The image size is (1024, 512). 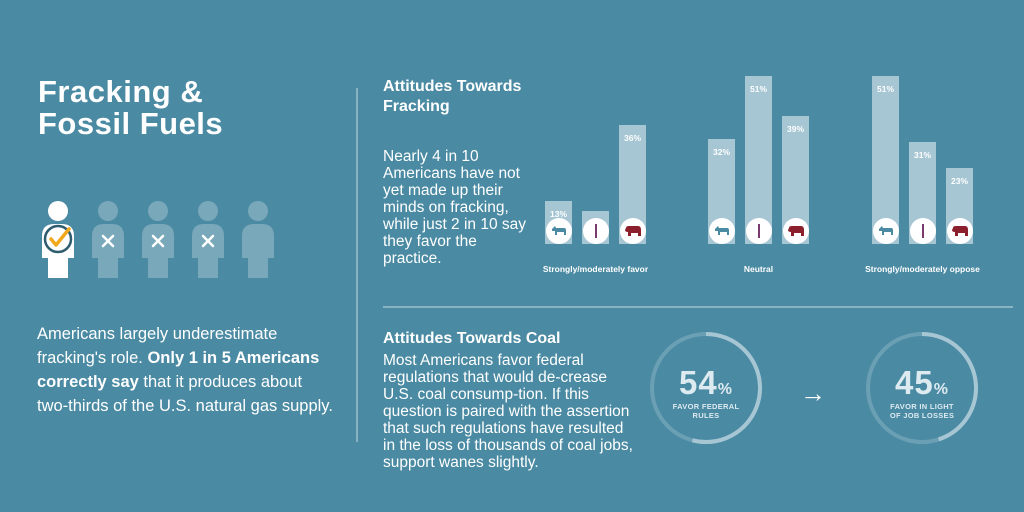 I want to click on donut-1-number: 54, so click(x=698, y=382).